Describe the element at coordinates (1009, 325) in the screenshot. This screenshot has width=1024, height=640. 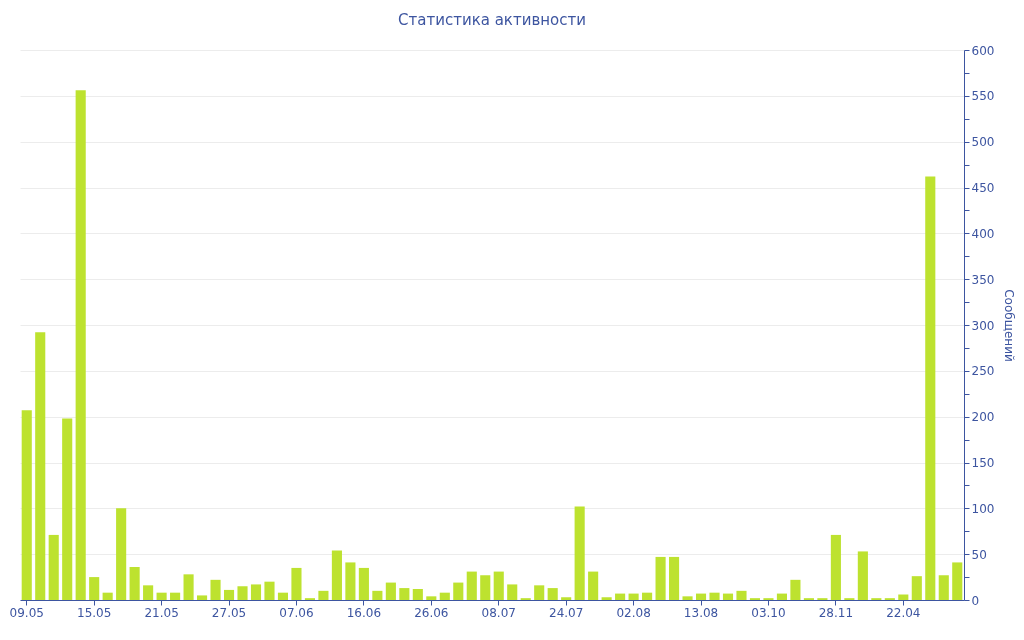
I see `y-axis-title: Сообщений` at that location.